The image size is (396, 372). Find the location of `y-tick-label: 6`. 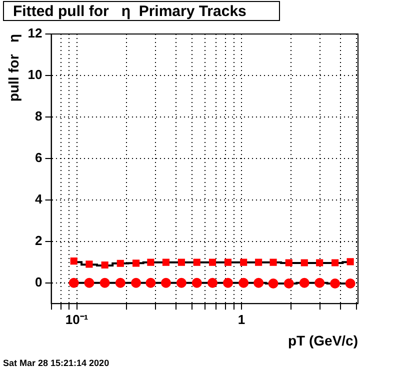

y-tick-label: 6 is located at coordinates (38, 158).